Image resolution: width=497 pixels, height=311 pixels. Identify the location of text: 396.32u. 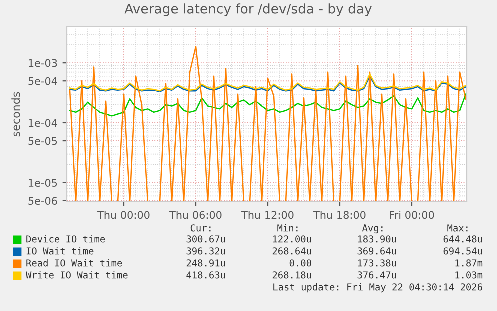
(206, 251).